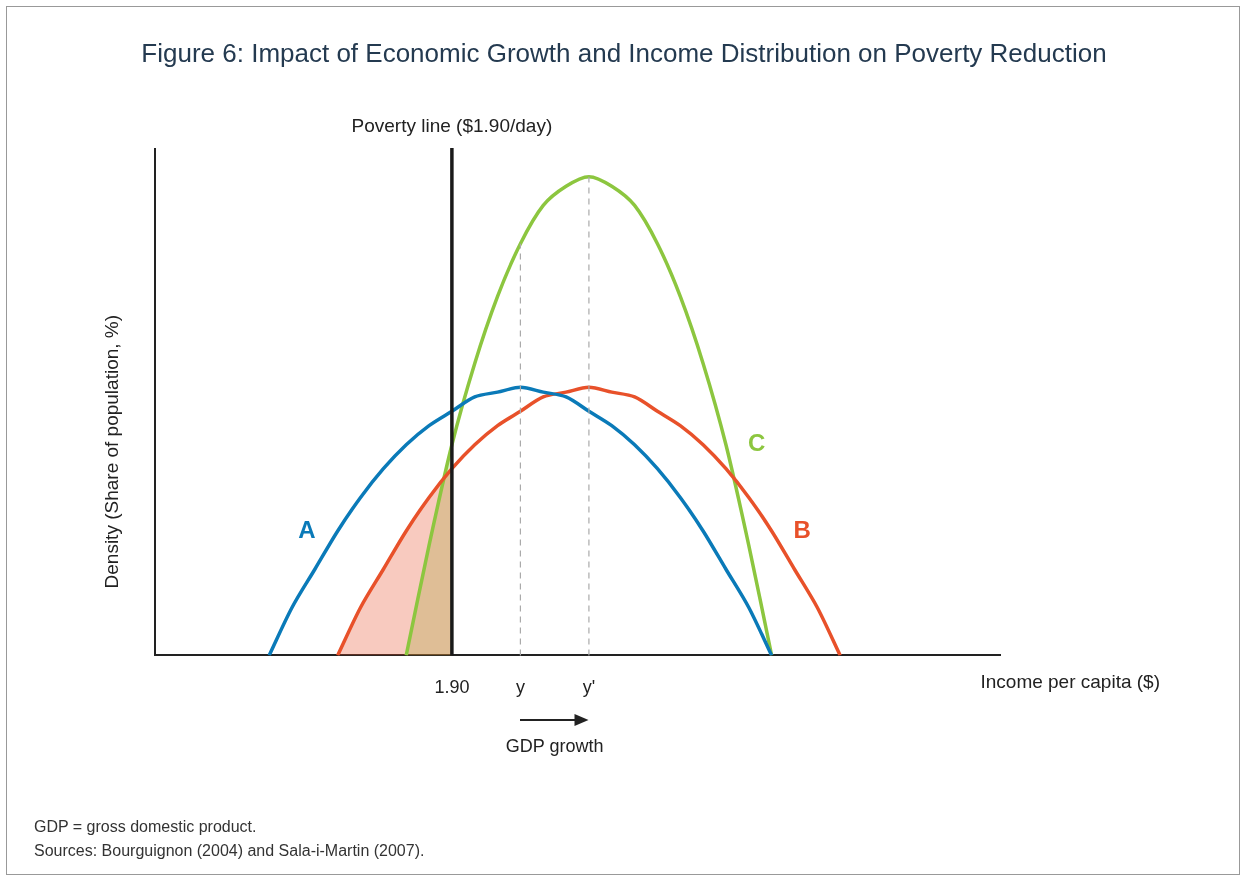 Image resolution: width=1248 pixels, height=881 pixels. Describe the element at coordinates (520, 687) in the screenshot. I see `x-tick-label: y` at that location.